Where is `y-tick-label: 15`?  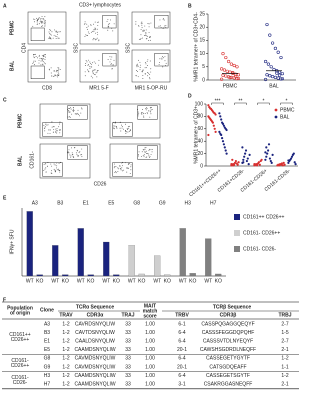
y-tick-label: 15 is located at coordinates (202, 41).